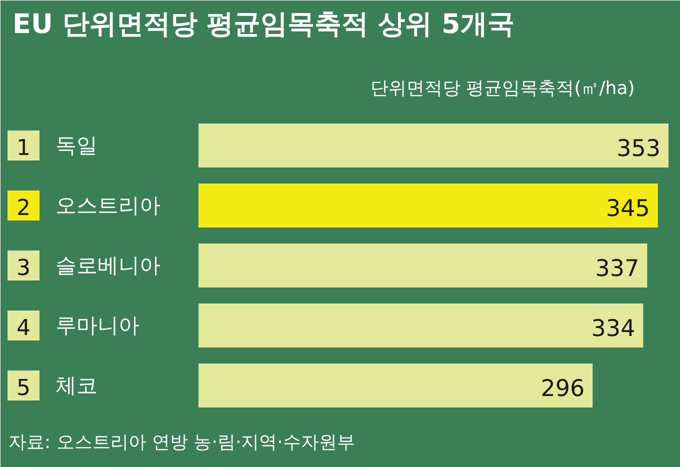  I want to click on data-label: 337, so click(617, 269).